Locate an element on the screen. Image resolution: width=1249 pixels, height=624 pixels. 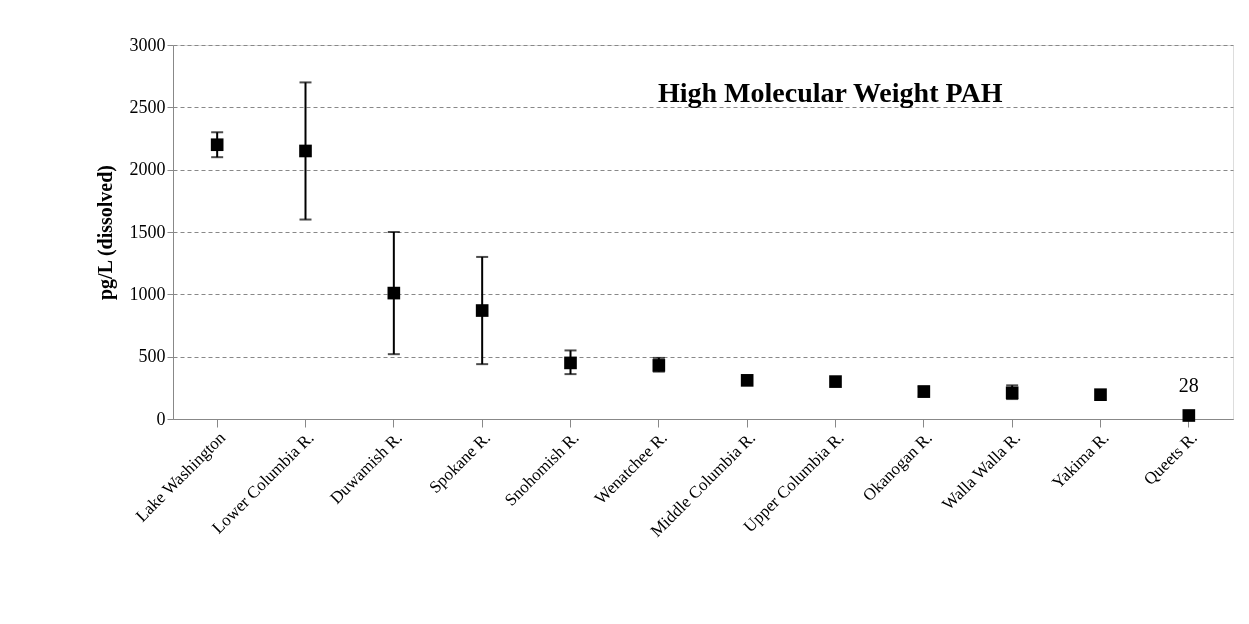
y-tick-label: 1500 is located at coordinates (147, 231).